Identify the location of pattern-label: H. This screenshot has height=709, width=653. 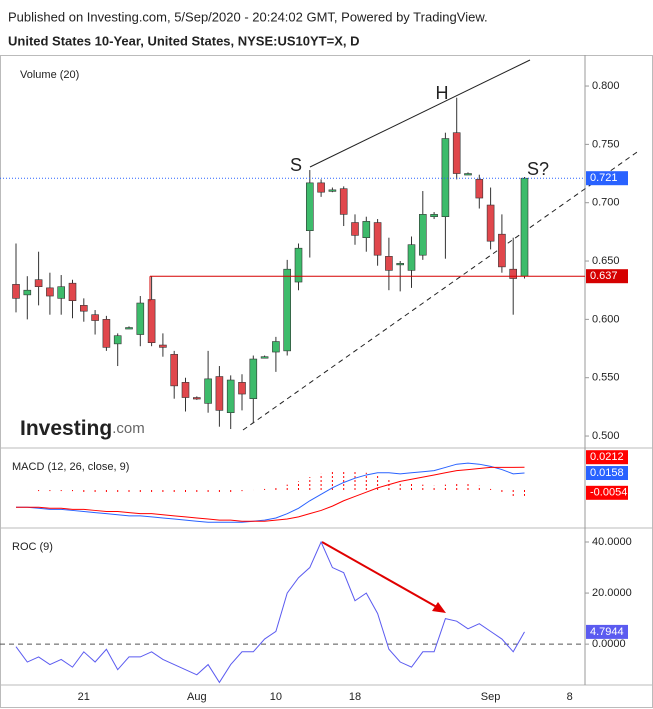
(442, 93).